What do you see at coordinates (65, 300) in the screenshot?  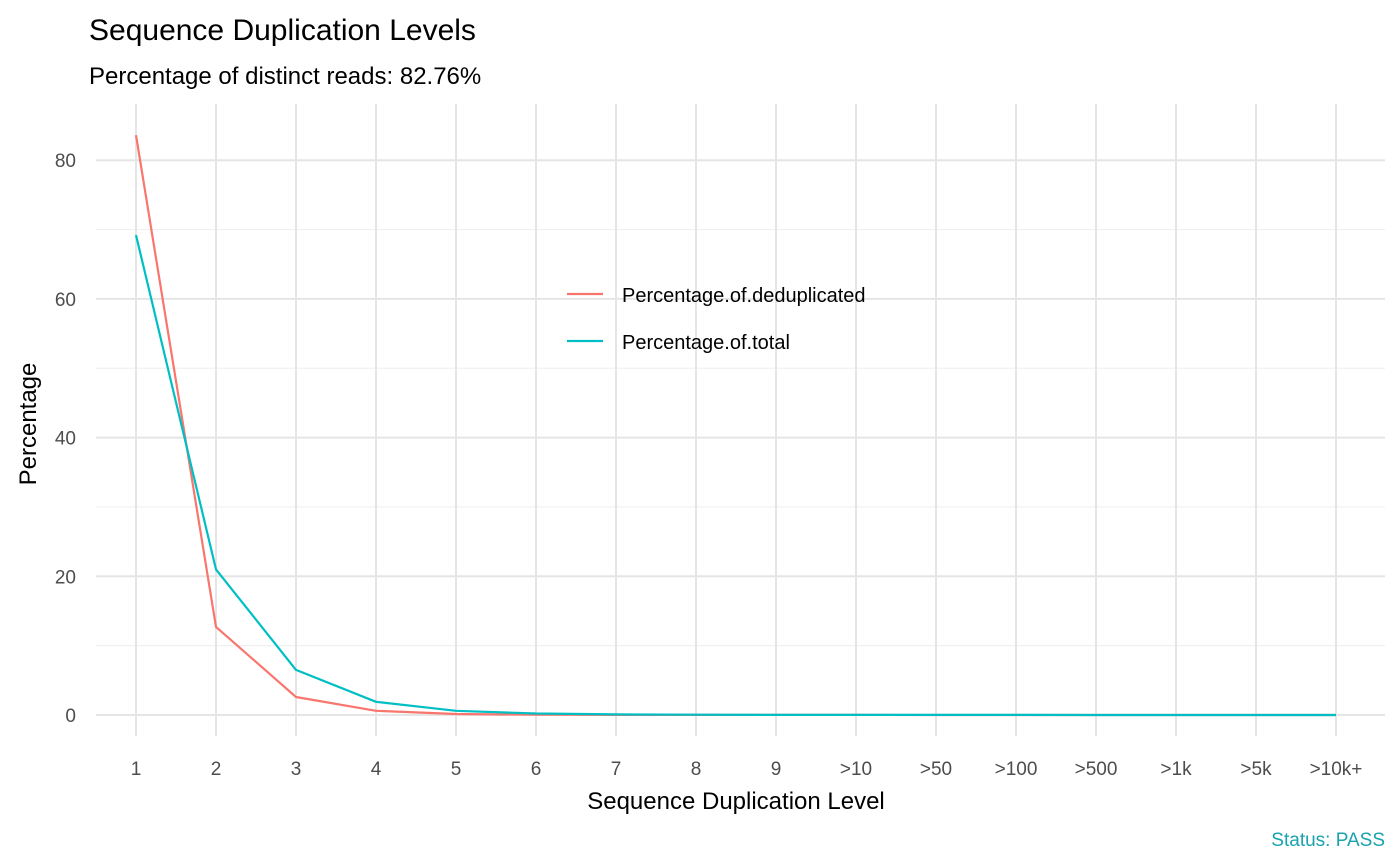 I see `y-tick-label: 60` at bounding box center [65, 300].